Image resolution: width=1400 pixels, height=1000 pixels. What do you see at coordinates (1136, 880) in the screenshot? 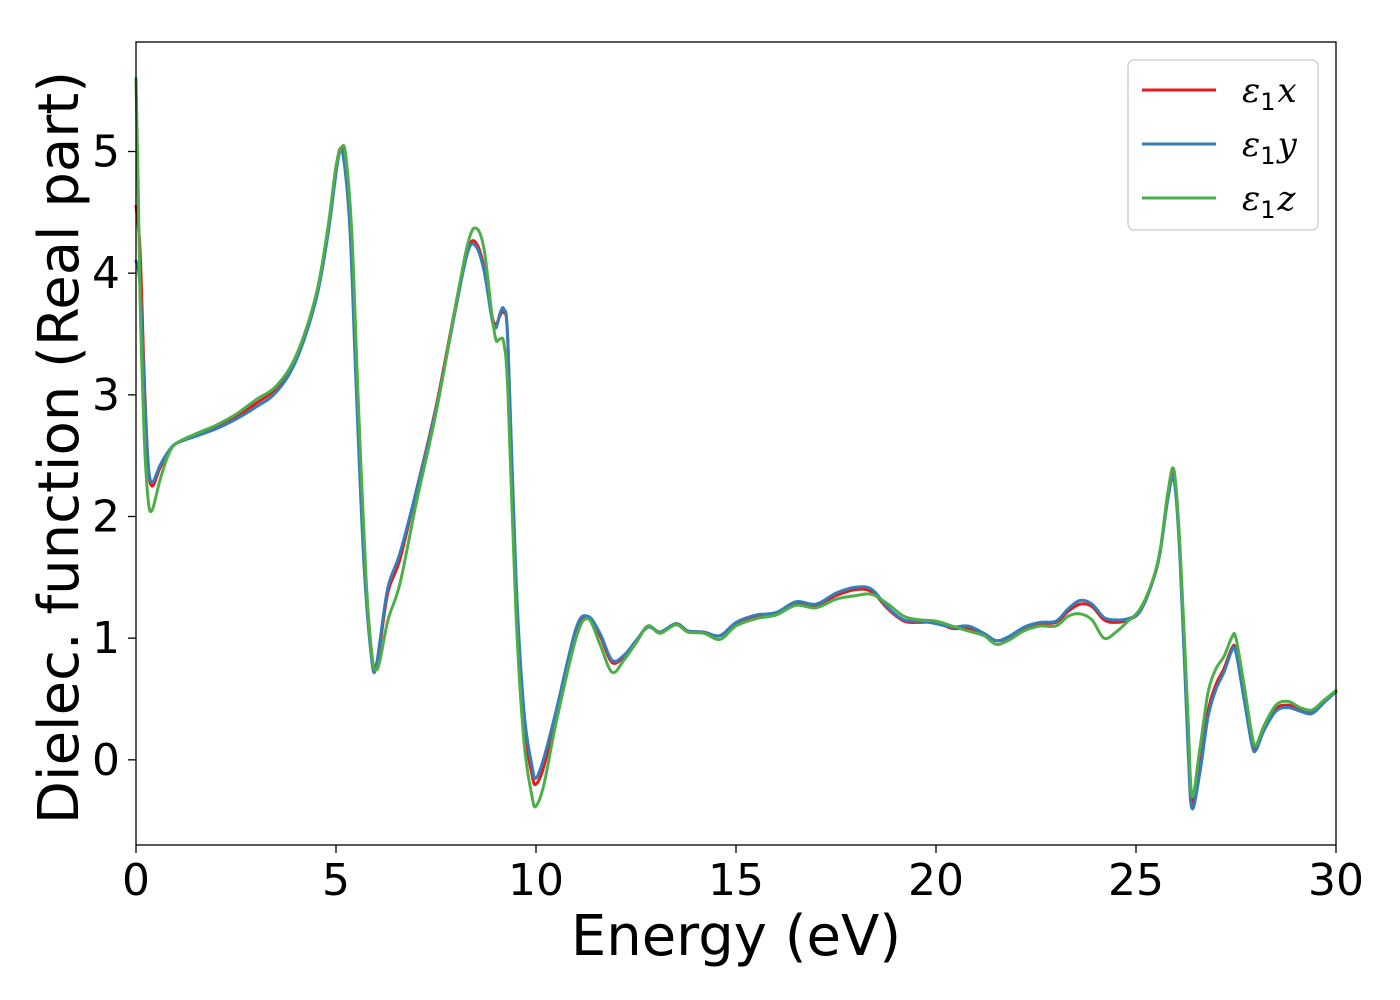
I see `x-tick-label: 25` at bounding box center [1136, 880].